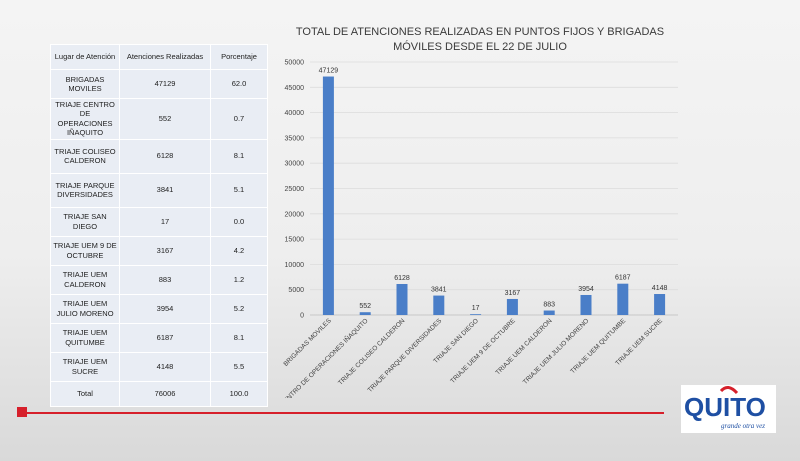 This screenshot has width=800, height=461. What do you see at coordinates (239, 119) in the screenshot?
I see `row-pct: 0.7` at bounding box center [239, 119].